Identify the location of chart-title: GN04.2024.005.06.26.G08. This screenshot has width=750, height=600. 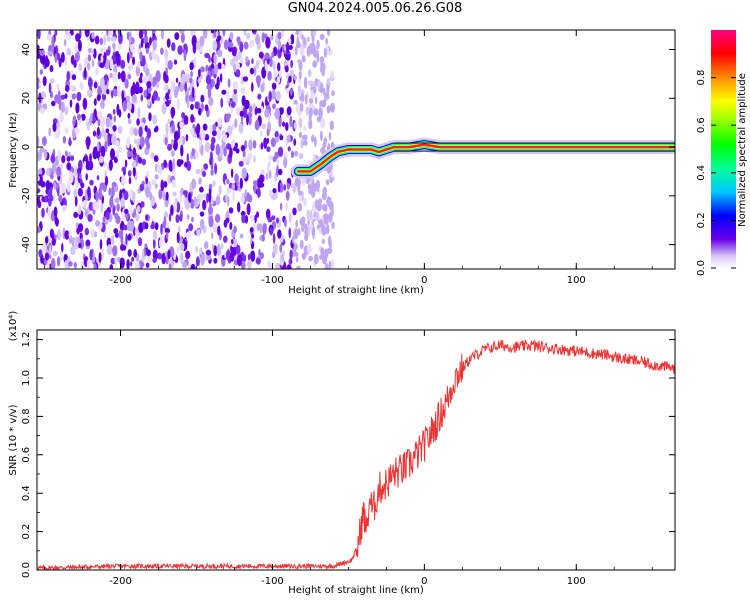
(375, 8).